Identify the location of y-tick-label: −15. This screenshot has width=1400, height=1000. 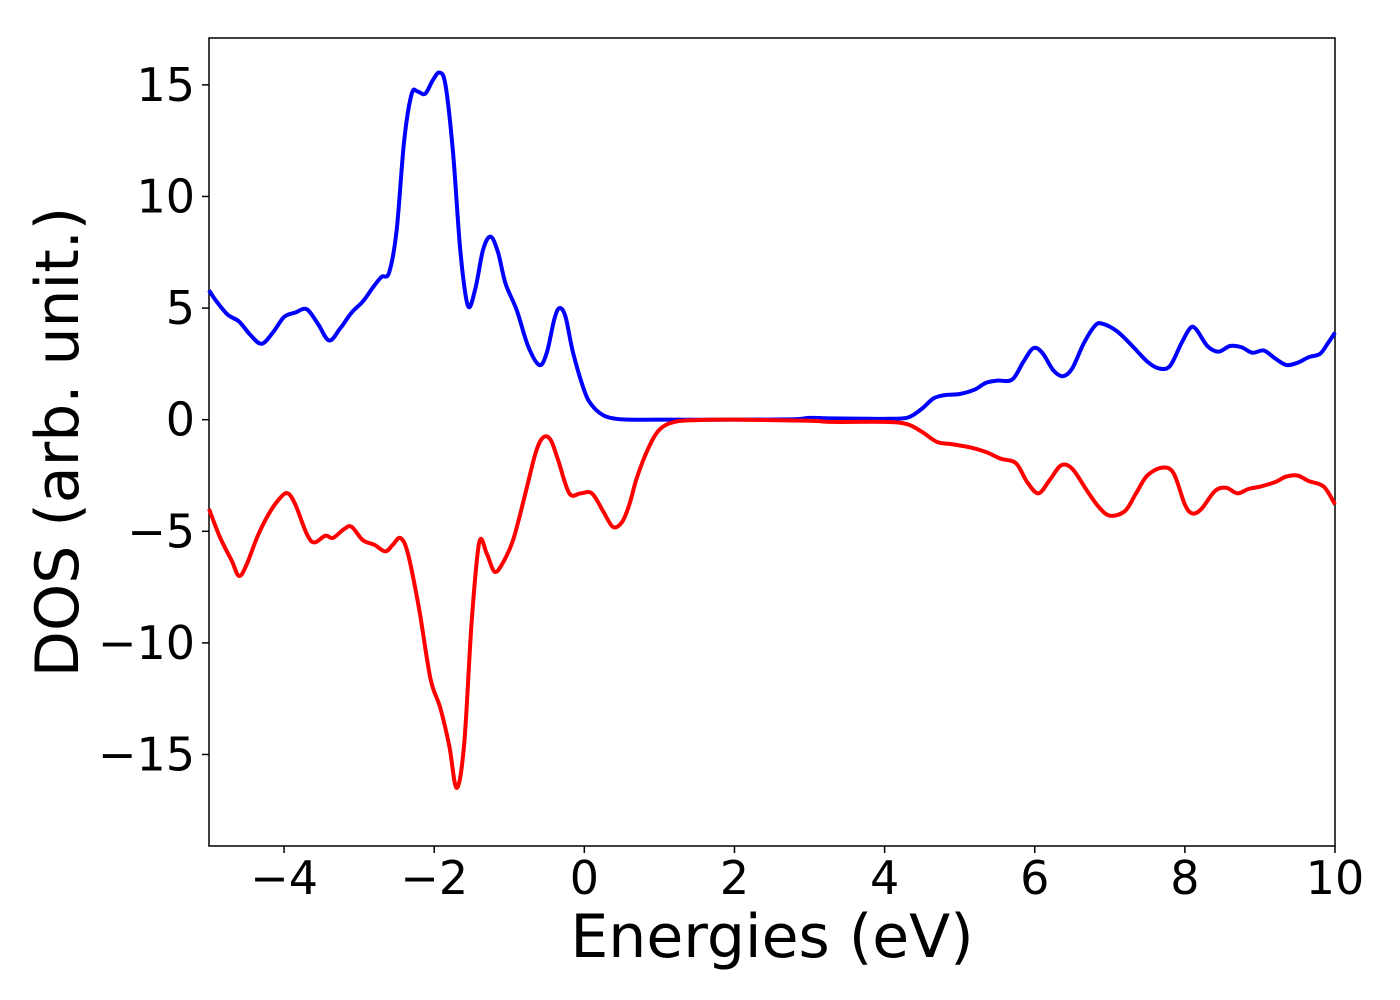
(146, 754).